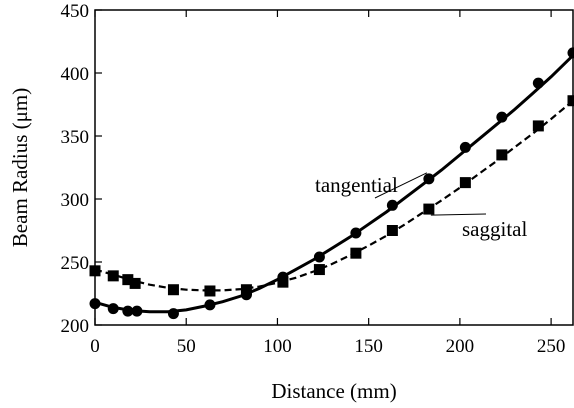 This screenshot has width=574, height=408. What do you see at coordinates (95, 346) in the screenshot?
I see `x-tick-label: 0` at bounding box center [95, 346].